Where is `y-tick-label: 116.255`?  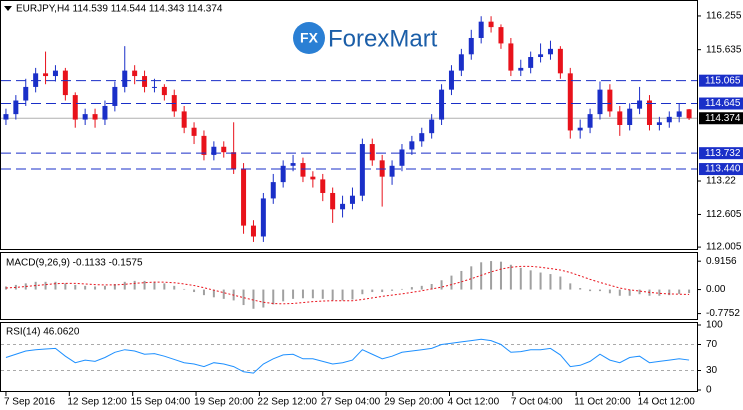
y-tick-label: 116.255 is located at coordinates (724, 16).